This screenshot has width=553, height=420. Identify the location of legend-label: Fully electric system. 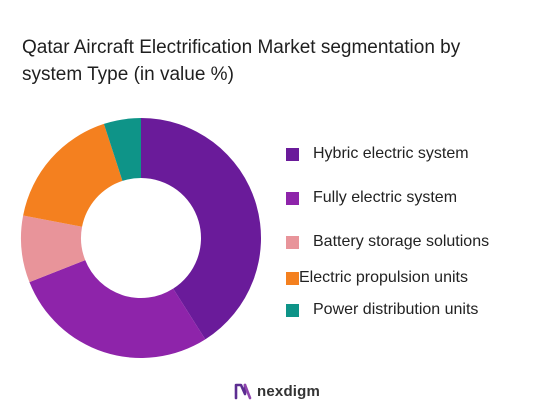
(385, 197).